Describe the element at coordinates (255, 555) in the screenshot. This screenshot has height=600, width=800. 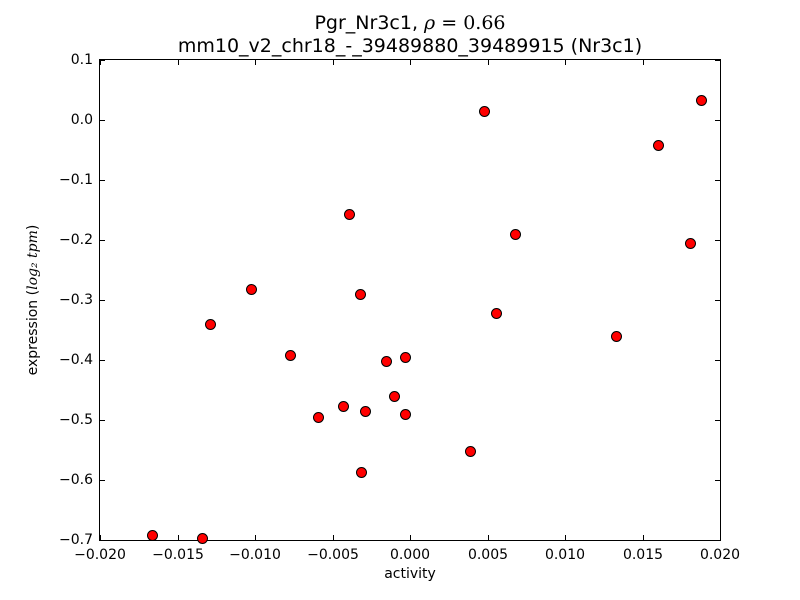
I see `x-tick-label: −0.010` at that location.